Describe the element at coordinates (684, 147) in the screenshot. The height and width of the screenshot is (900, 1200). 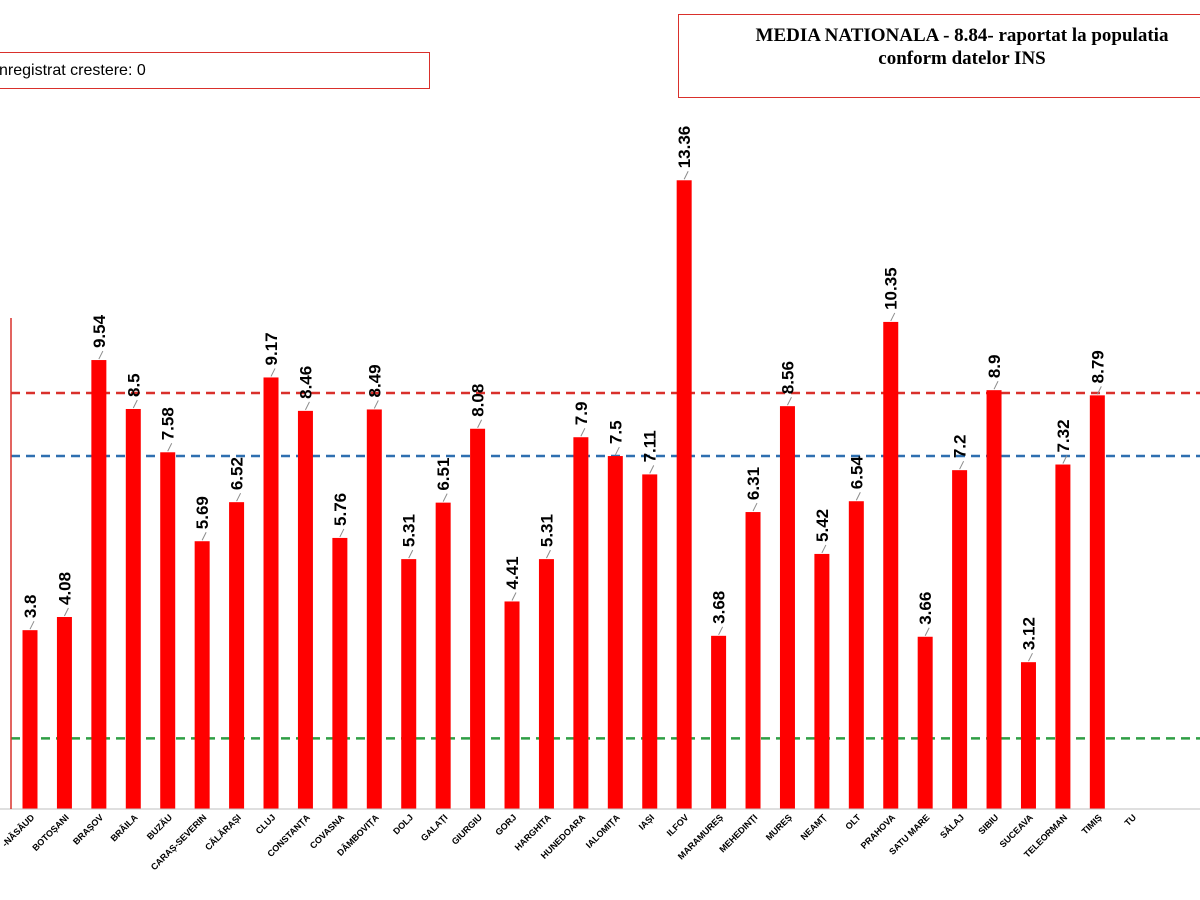
I see `value-label-19: 13.36` at that location.